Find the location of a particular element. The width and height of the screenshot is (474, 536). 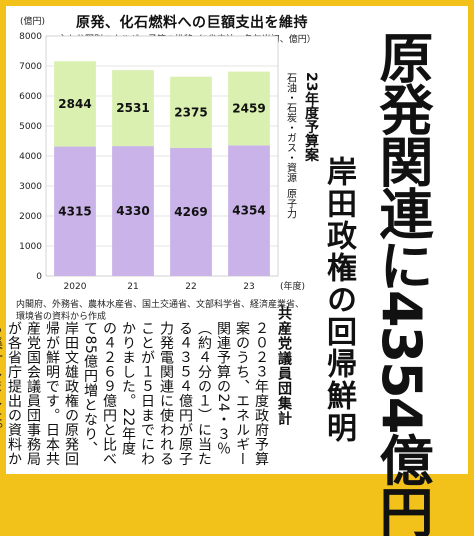

y-axis-unit: (億円) is located at coordinates (33, 22).